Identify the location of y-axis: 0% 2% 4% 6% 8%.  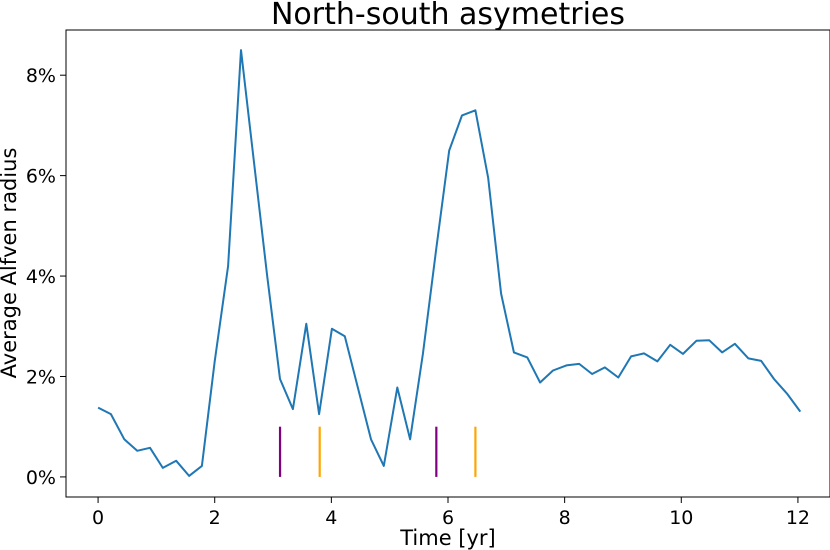
(46, 277).